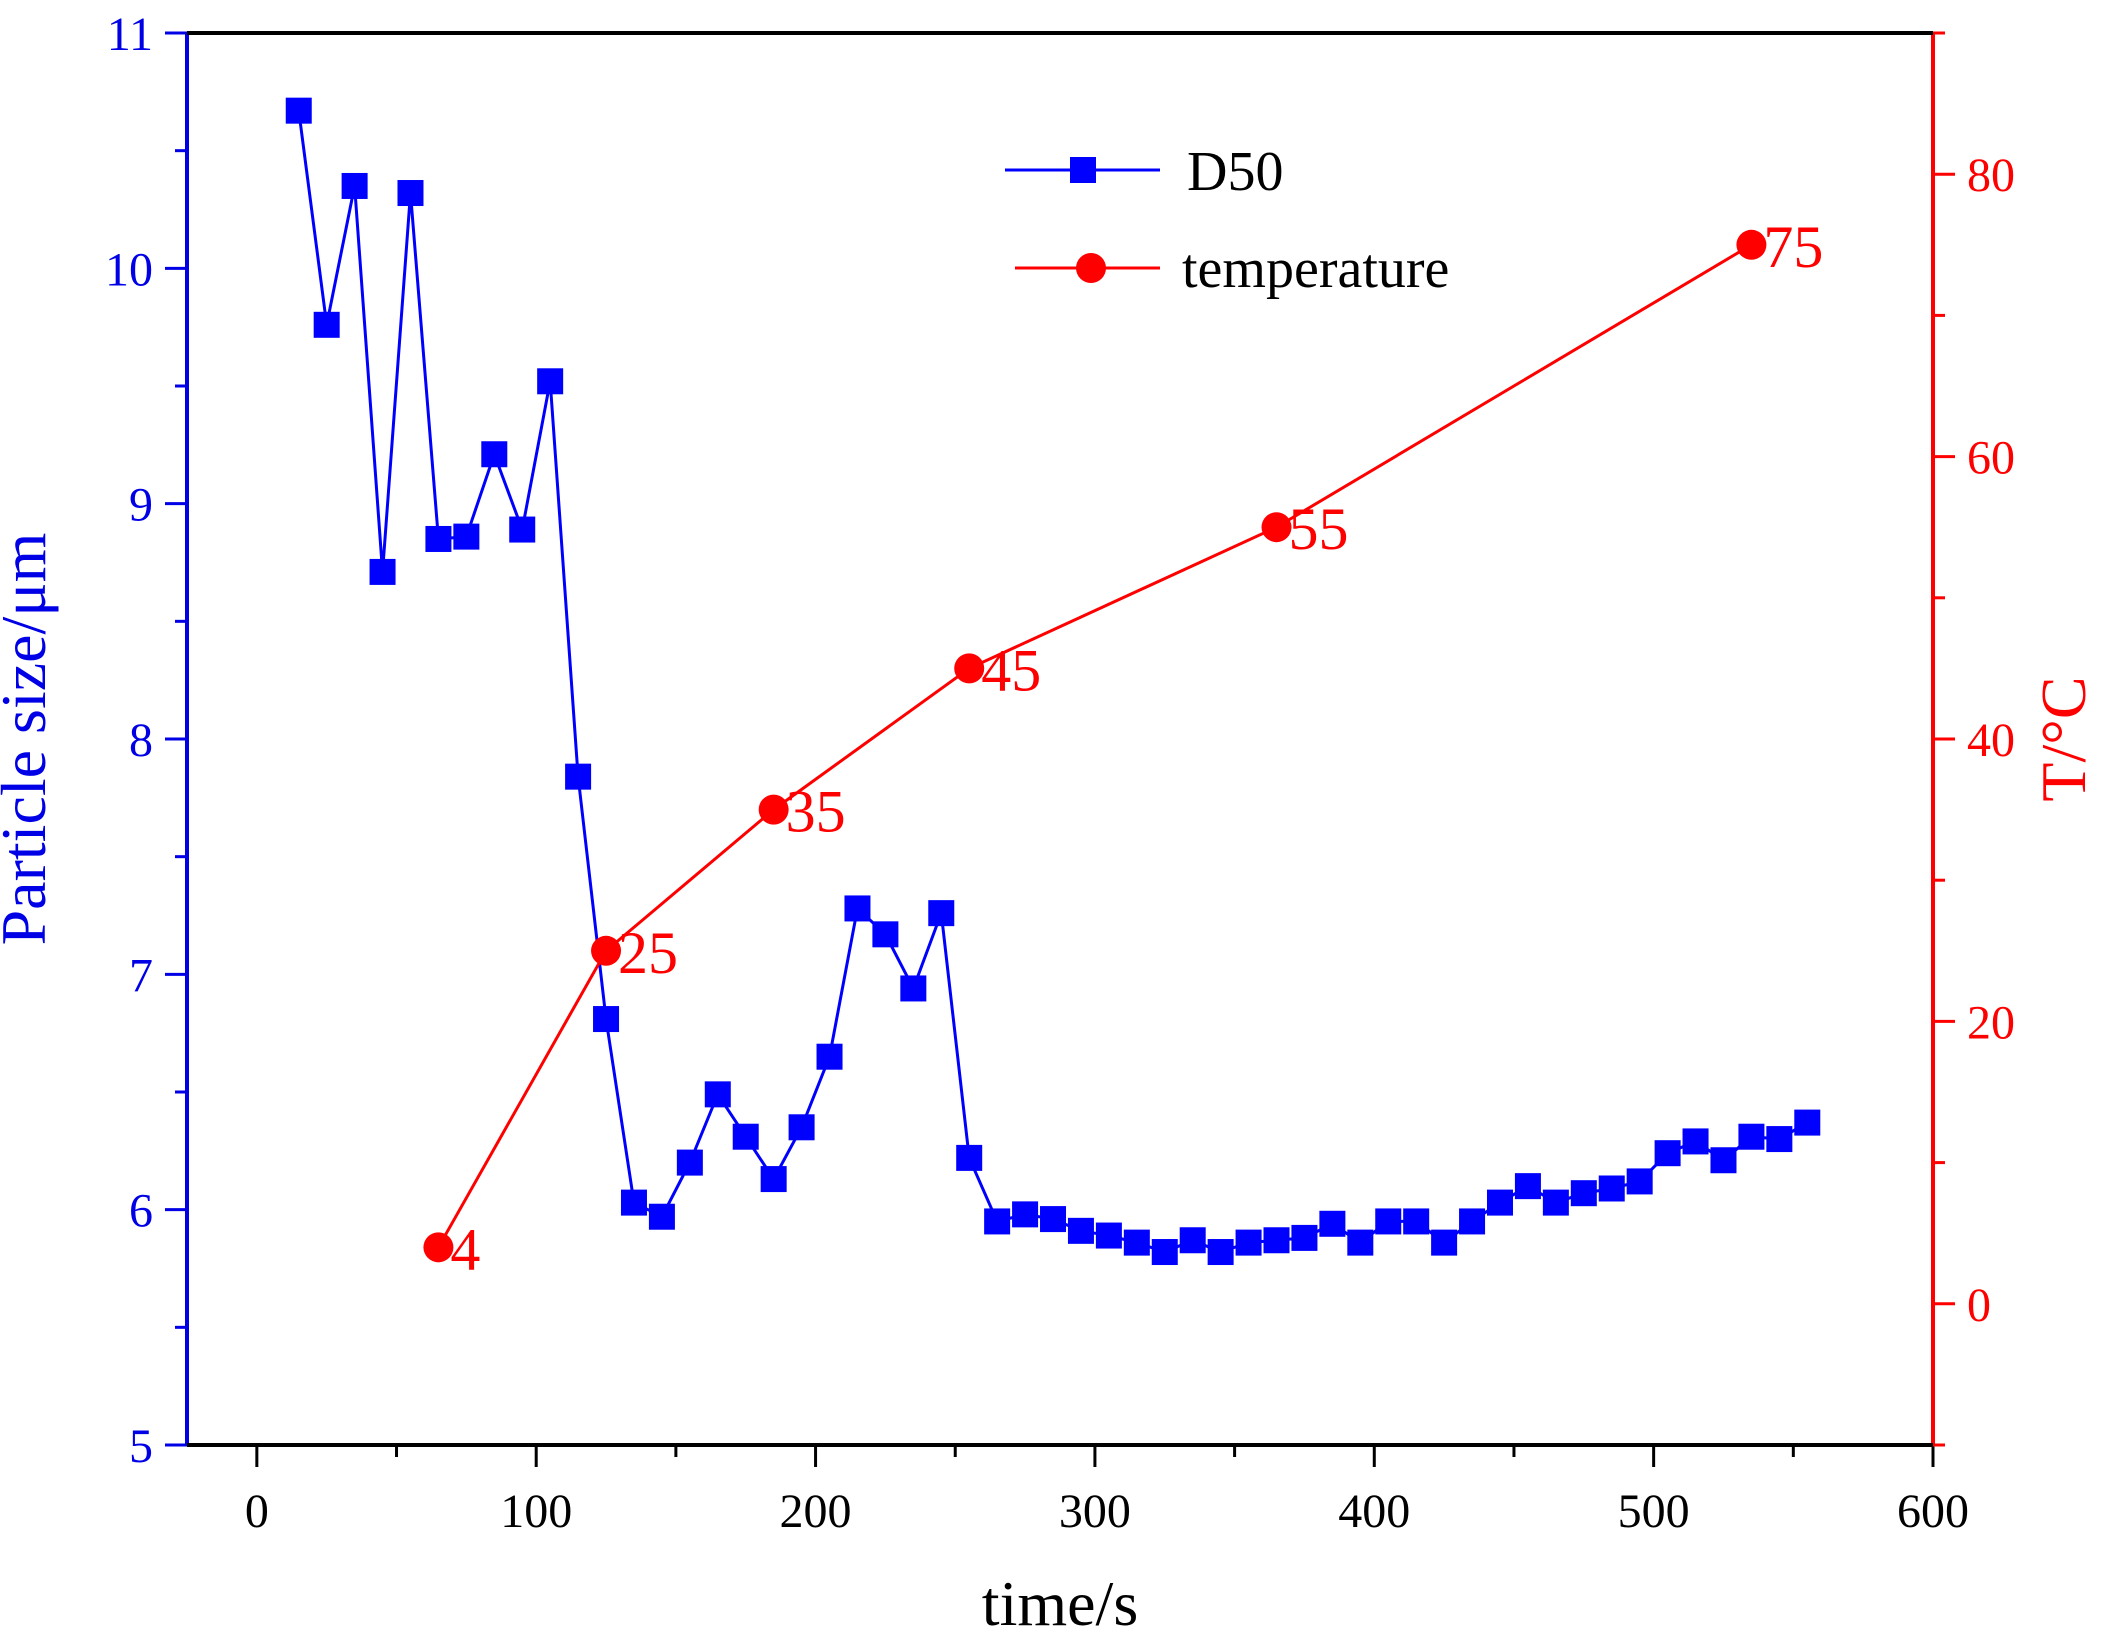  Describe the element at coordinates (1083, 170) in the screenshot. I see `legend-d50-marker` at that location.